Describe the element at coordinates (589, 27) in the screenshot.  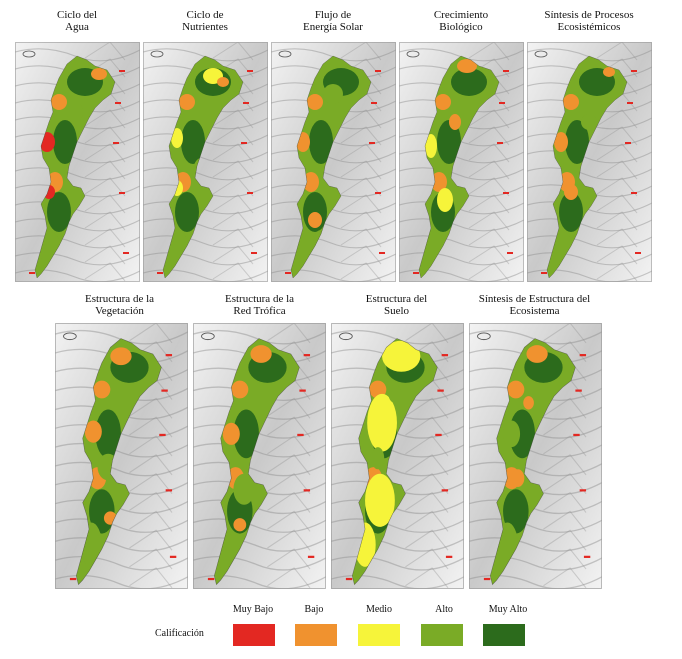
I see `title-line: Ecosistémicos` at that location.